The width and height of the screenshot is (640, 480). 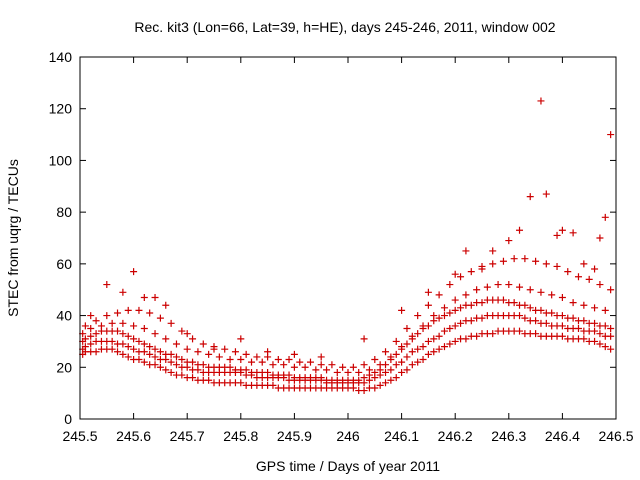 What do you see at coordinates (61, 109) in the screenshot?
I see `y-tick-label: 120` at bounding box center [61, 109].